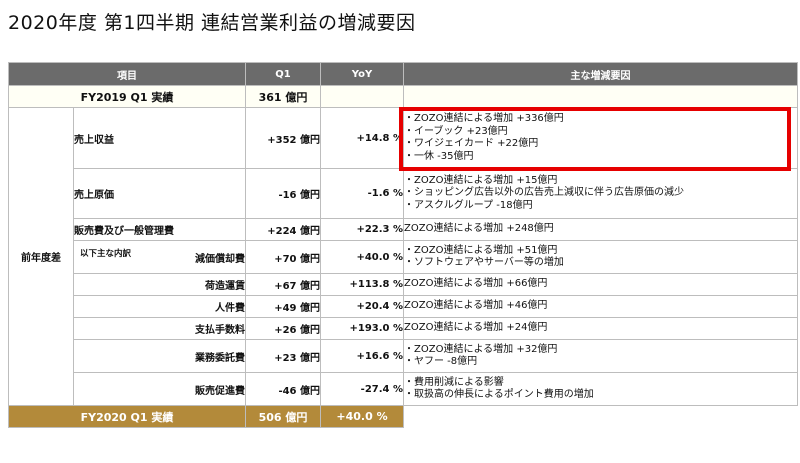  I want to click on row-q1: +49 億円, so click(283, 306).